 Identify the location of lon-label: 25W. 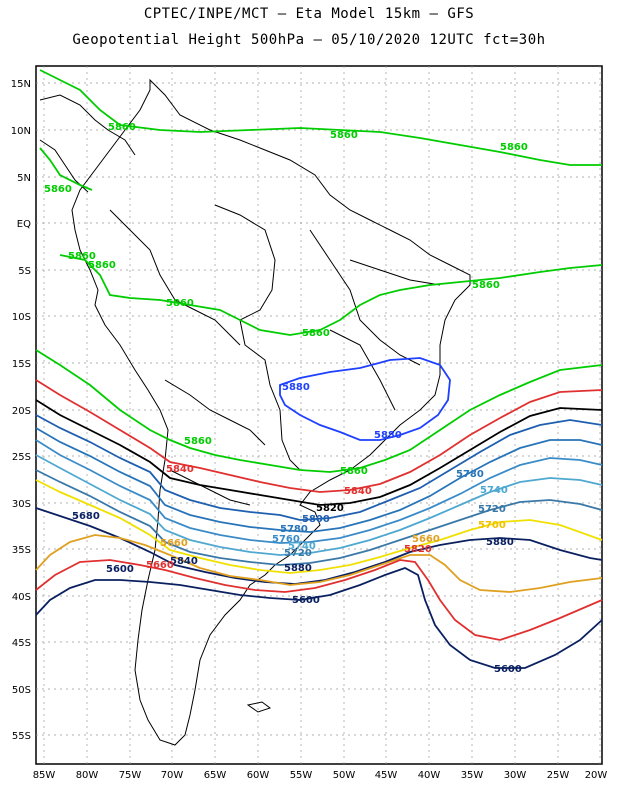
(558, 775).